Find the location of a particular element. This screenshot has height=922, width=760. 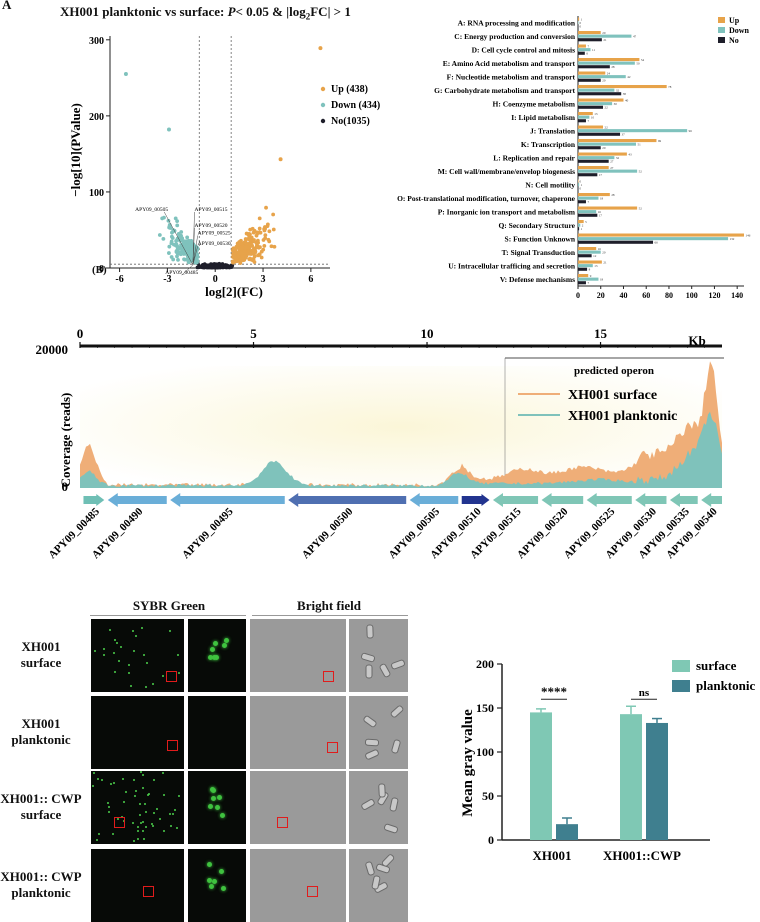

volcano-xtick-label: 0 is located at coordinates (215, 279).